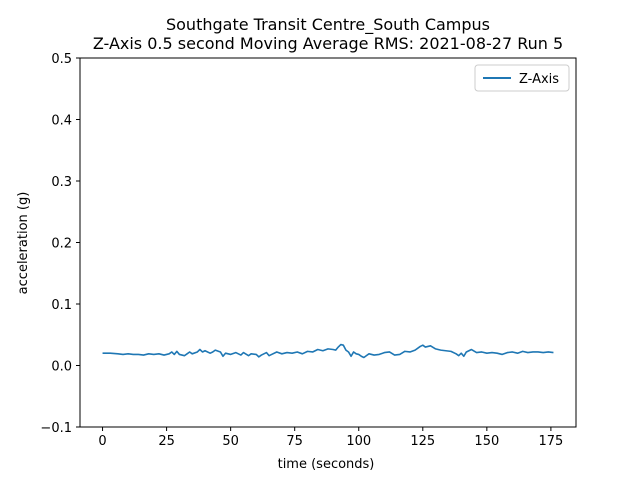 This screenshot has width=640, height=480. Describe the element at coordinates (230, 441) in the screenshot. I see `x-tick-label: 50` at that location.